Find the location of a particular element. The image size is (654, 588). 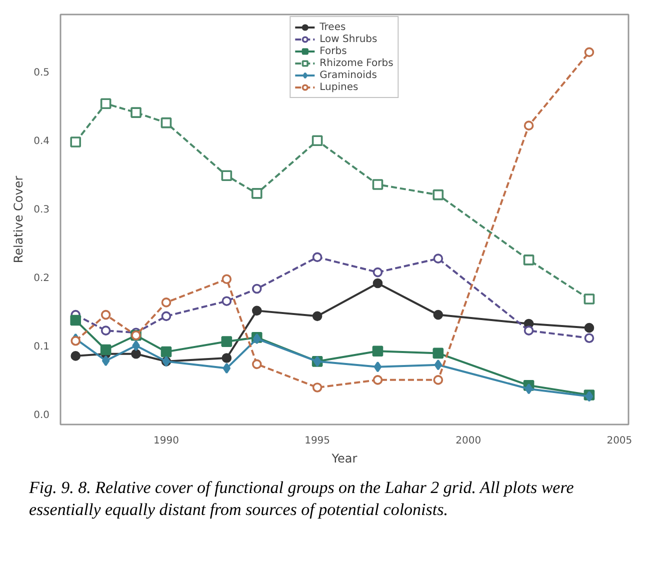

legend-label: Trees is located at coordinates (333, 27).